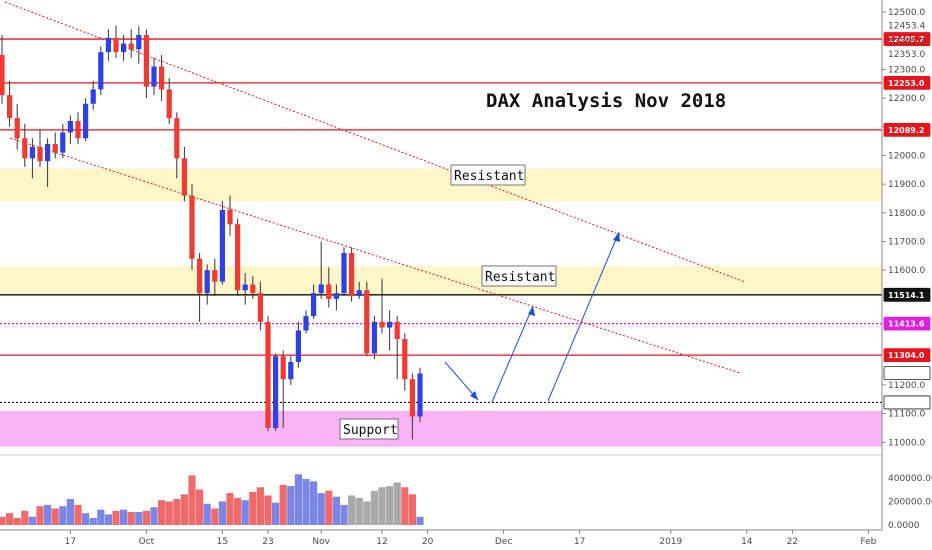 The height and width of the screenshot is (550, 932). I want to click on price-tick-label: 12300.0, so click(906, 70).